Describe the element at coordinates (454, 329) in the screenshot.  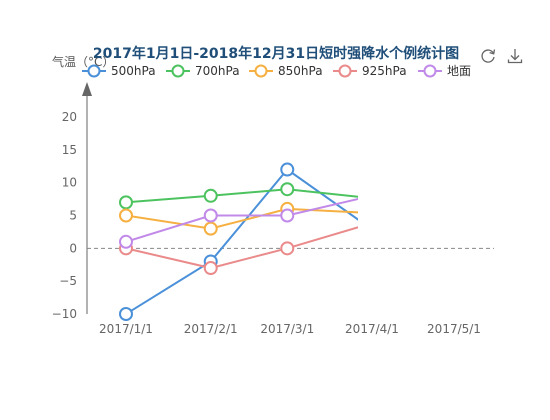
I see `x-tick-label: 2017/5/1` at that location.